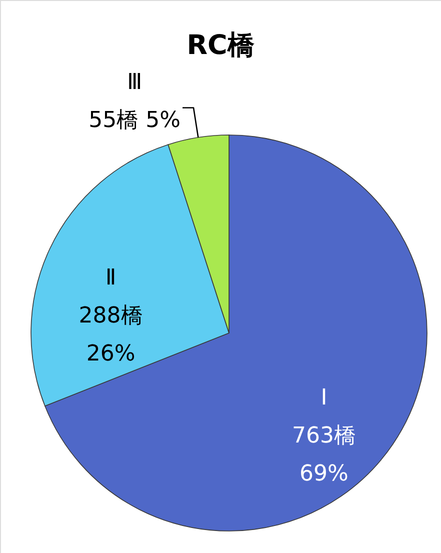  What do you see at coordinates (221, 45) in the screenshot?
I see `chart-title: RC橋` at bounding box center [221, 45].